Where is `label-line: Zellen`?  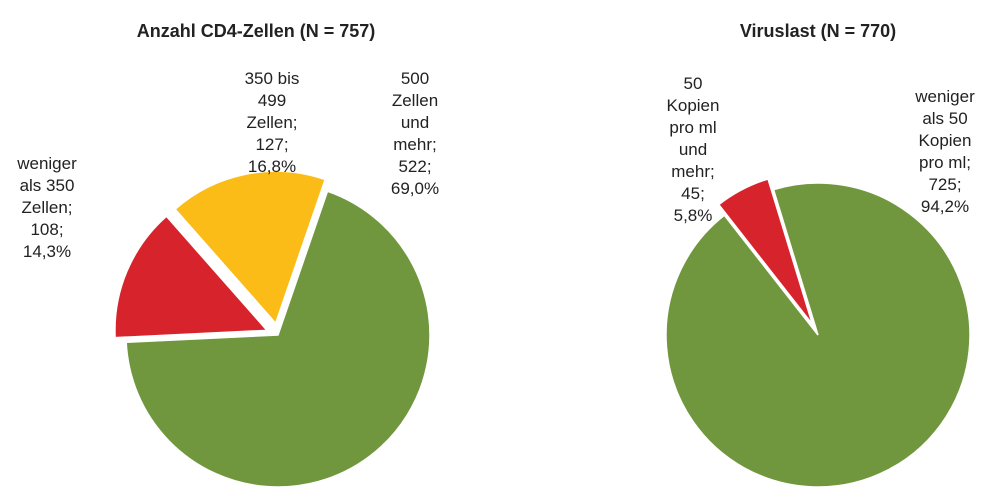 label-line: Zellen is located at coordinates (415, 100).